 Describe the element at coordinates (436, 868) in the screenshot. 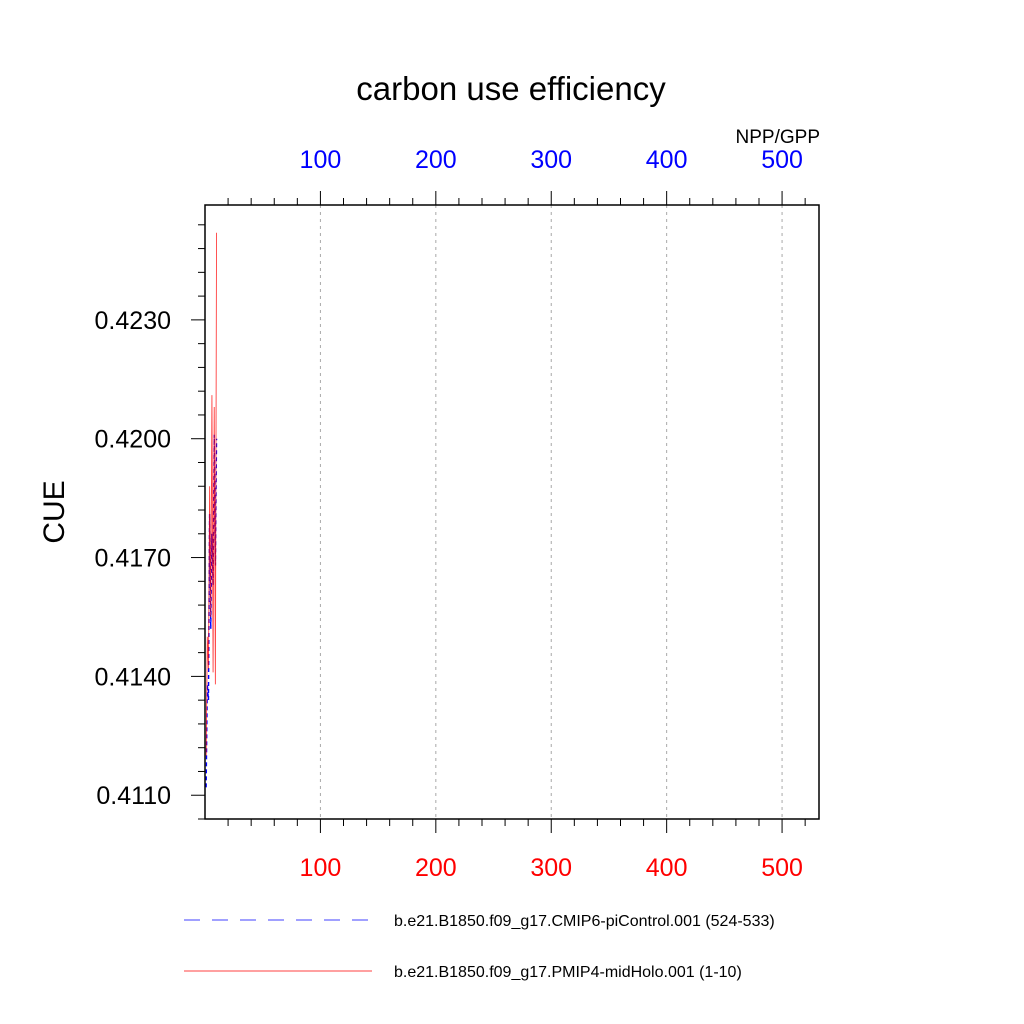

I see `x-tick-label: 200` at that location.